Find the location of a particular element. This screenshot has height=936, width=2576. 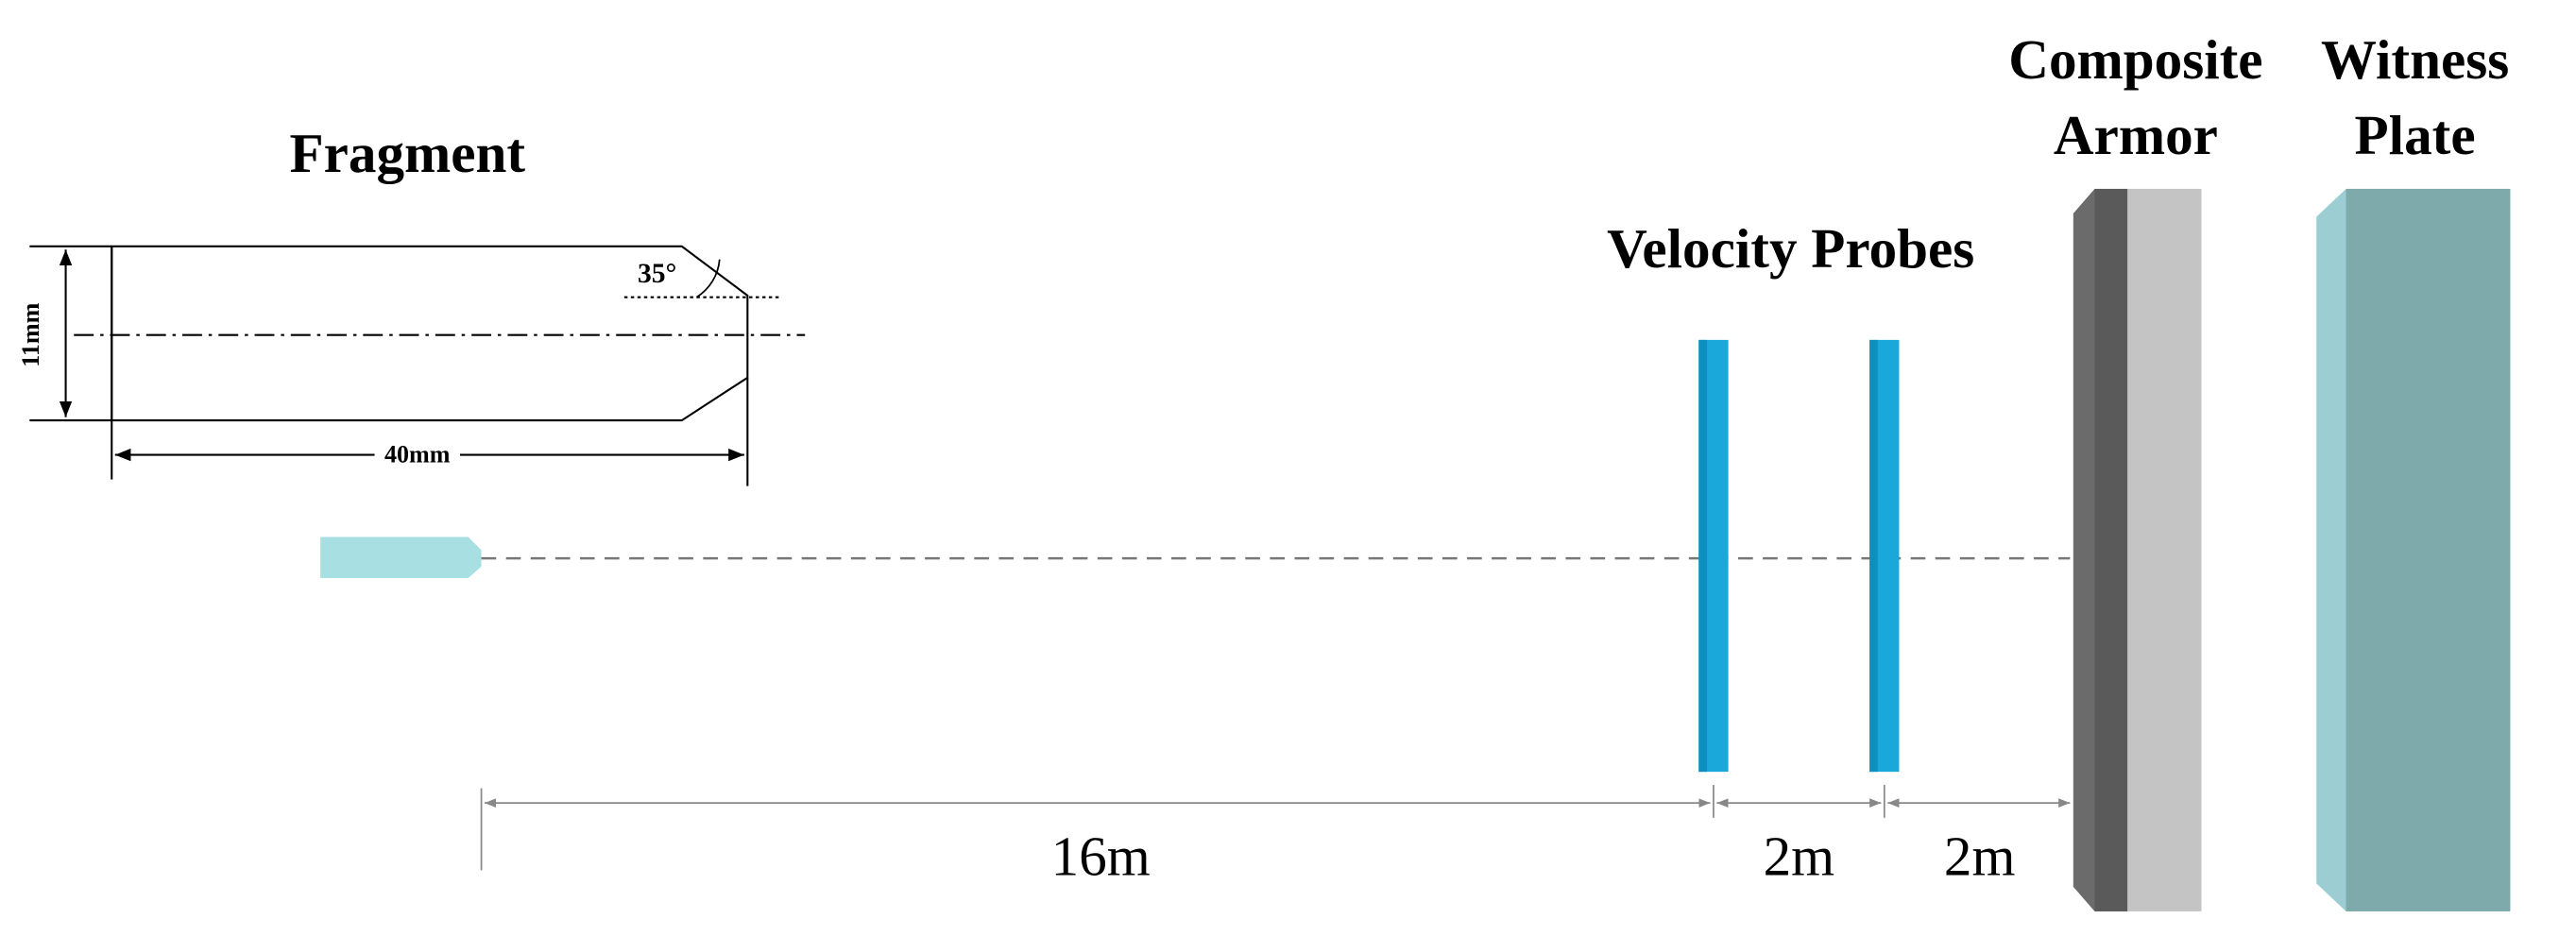

label-bg is located at coordinates (417, 454).